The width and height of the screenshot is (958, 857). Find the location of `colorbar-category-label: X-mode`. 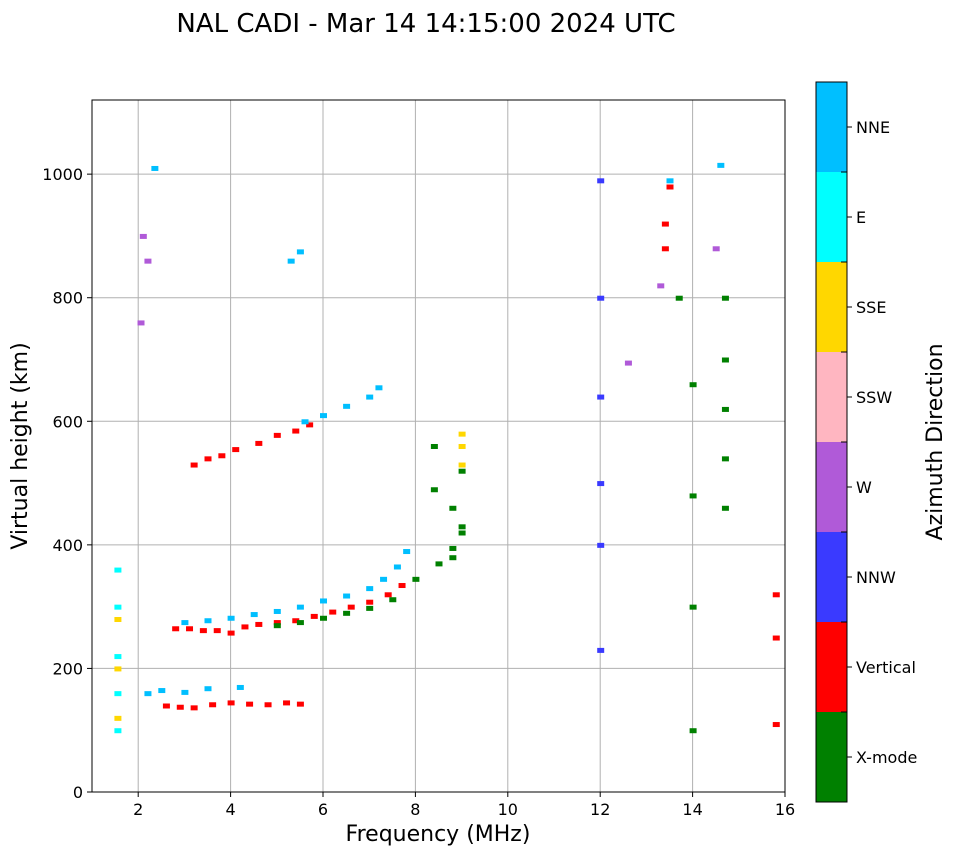

colorbar-category-label: X-mode is located at coordinates (886, 757).